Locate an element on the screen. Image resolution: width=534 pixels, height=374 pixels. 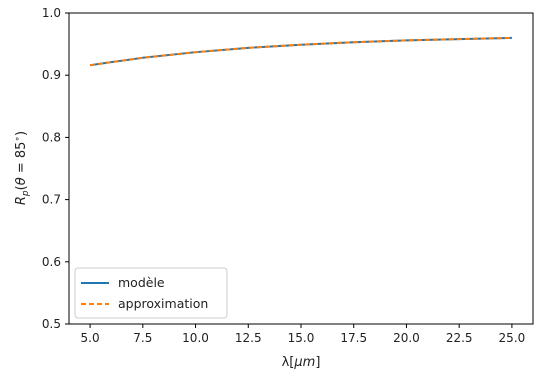
x-axis-ticks: 5.0 7.5 10.0 12.5 15.0 17.5 20.0 22.5 25.0 is located at coordinates (303, 334).